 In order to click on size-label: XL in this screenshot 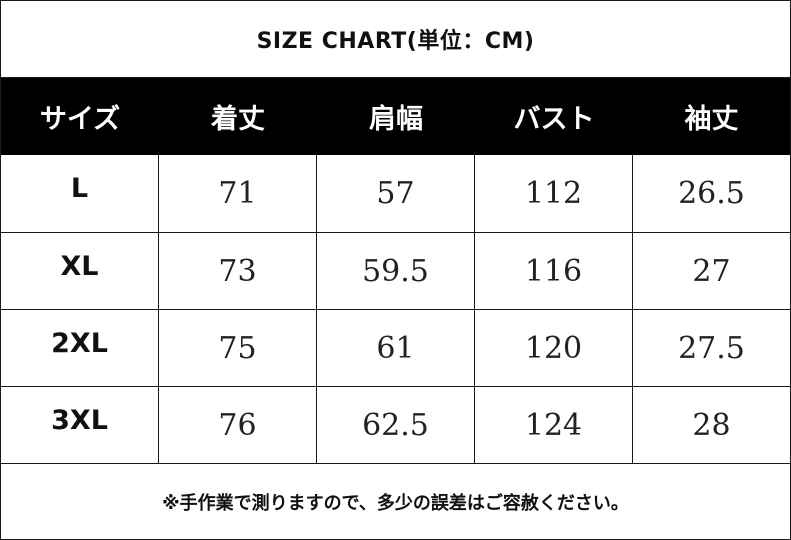, I will do `click(80, 271)`.